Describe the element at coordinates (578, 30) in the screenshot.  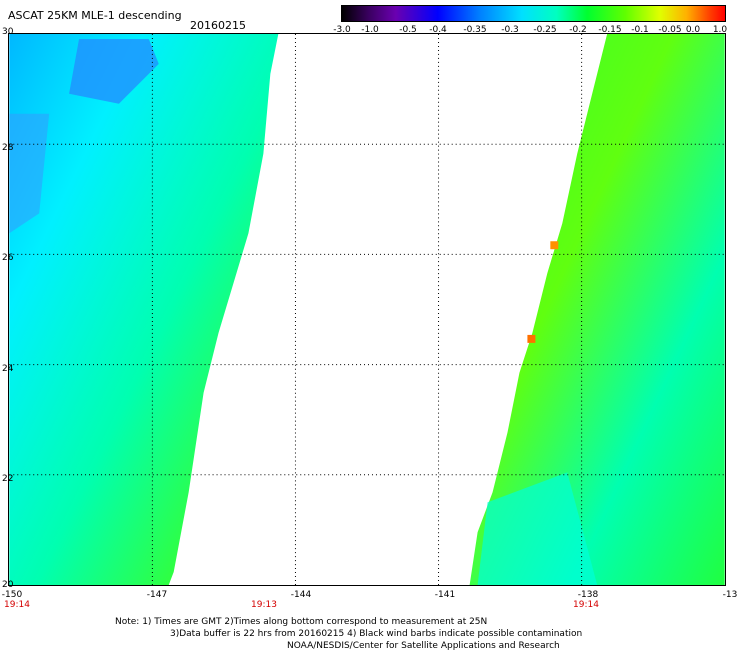
I see `colorbar-label: -0.2` at that location.